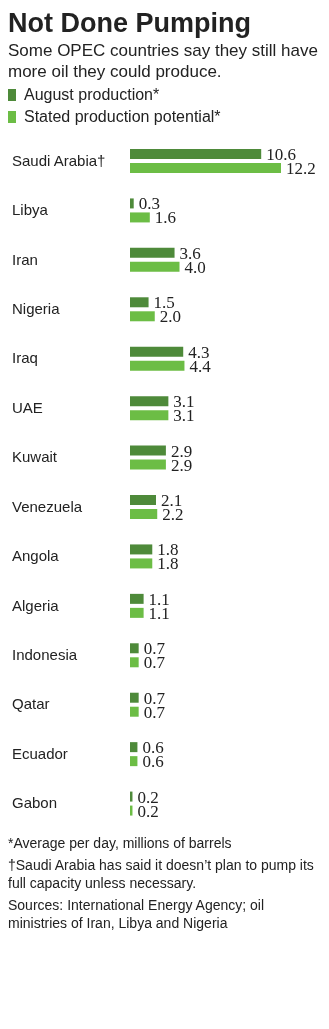 The width and height of the screenshot is (329, 1029). What do you see at coordinates (148, 797) in the screenshot?
I see `data-label: 0.2` at bounding box center [148, 797].